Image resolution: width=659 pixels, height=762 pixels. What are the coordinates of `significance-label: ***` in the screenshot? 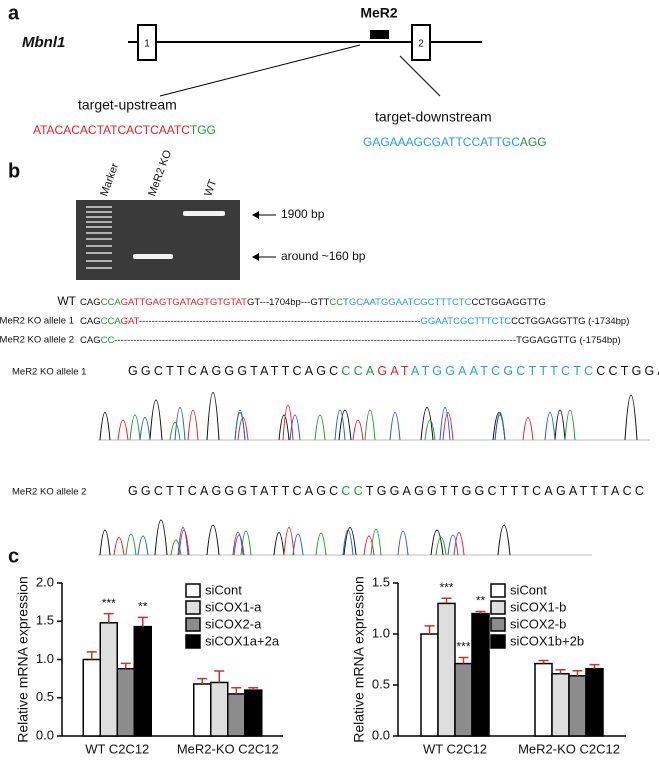 It's located at (446, 587).